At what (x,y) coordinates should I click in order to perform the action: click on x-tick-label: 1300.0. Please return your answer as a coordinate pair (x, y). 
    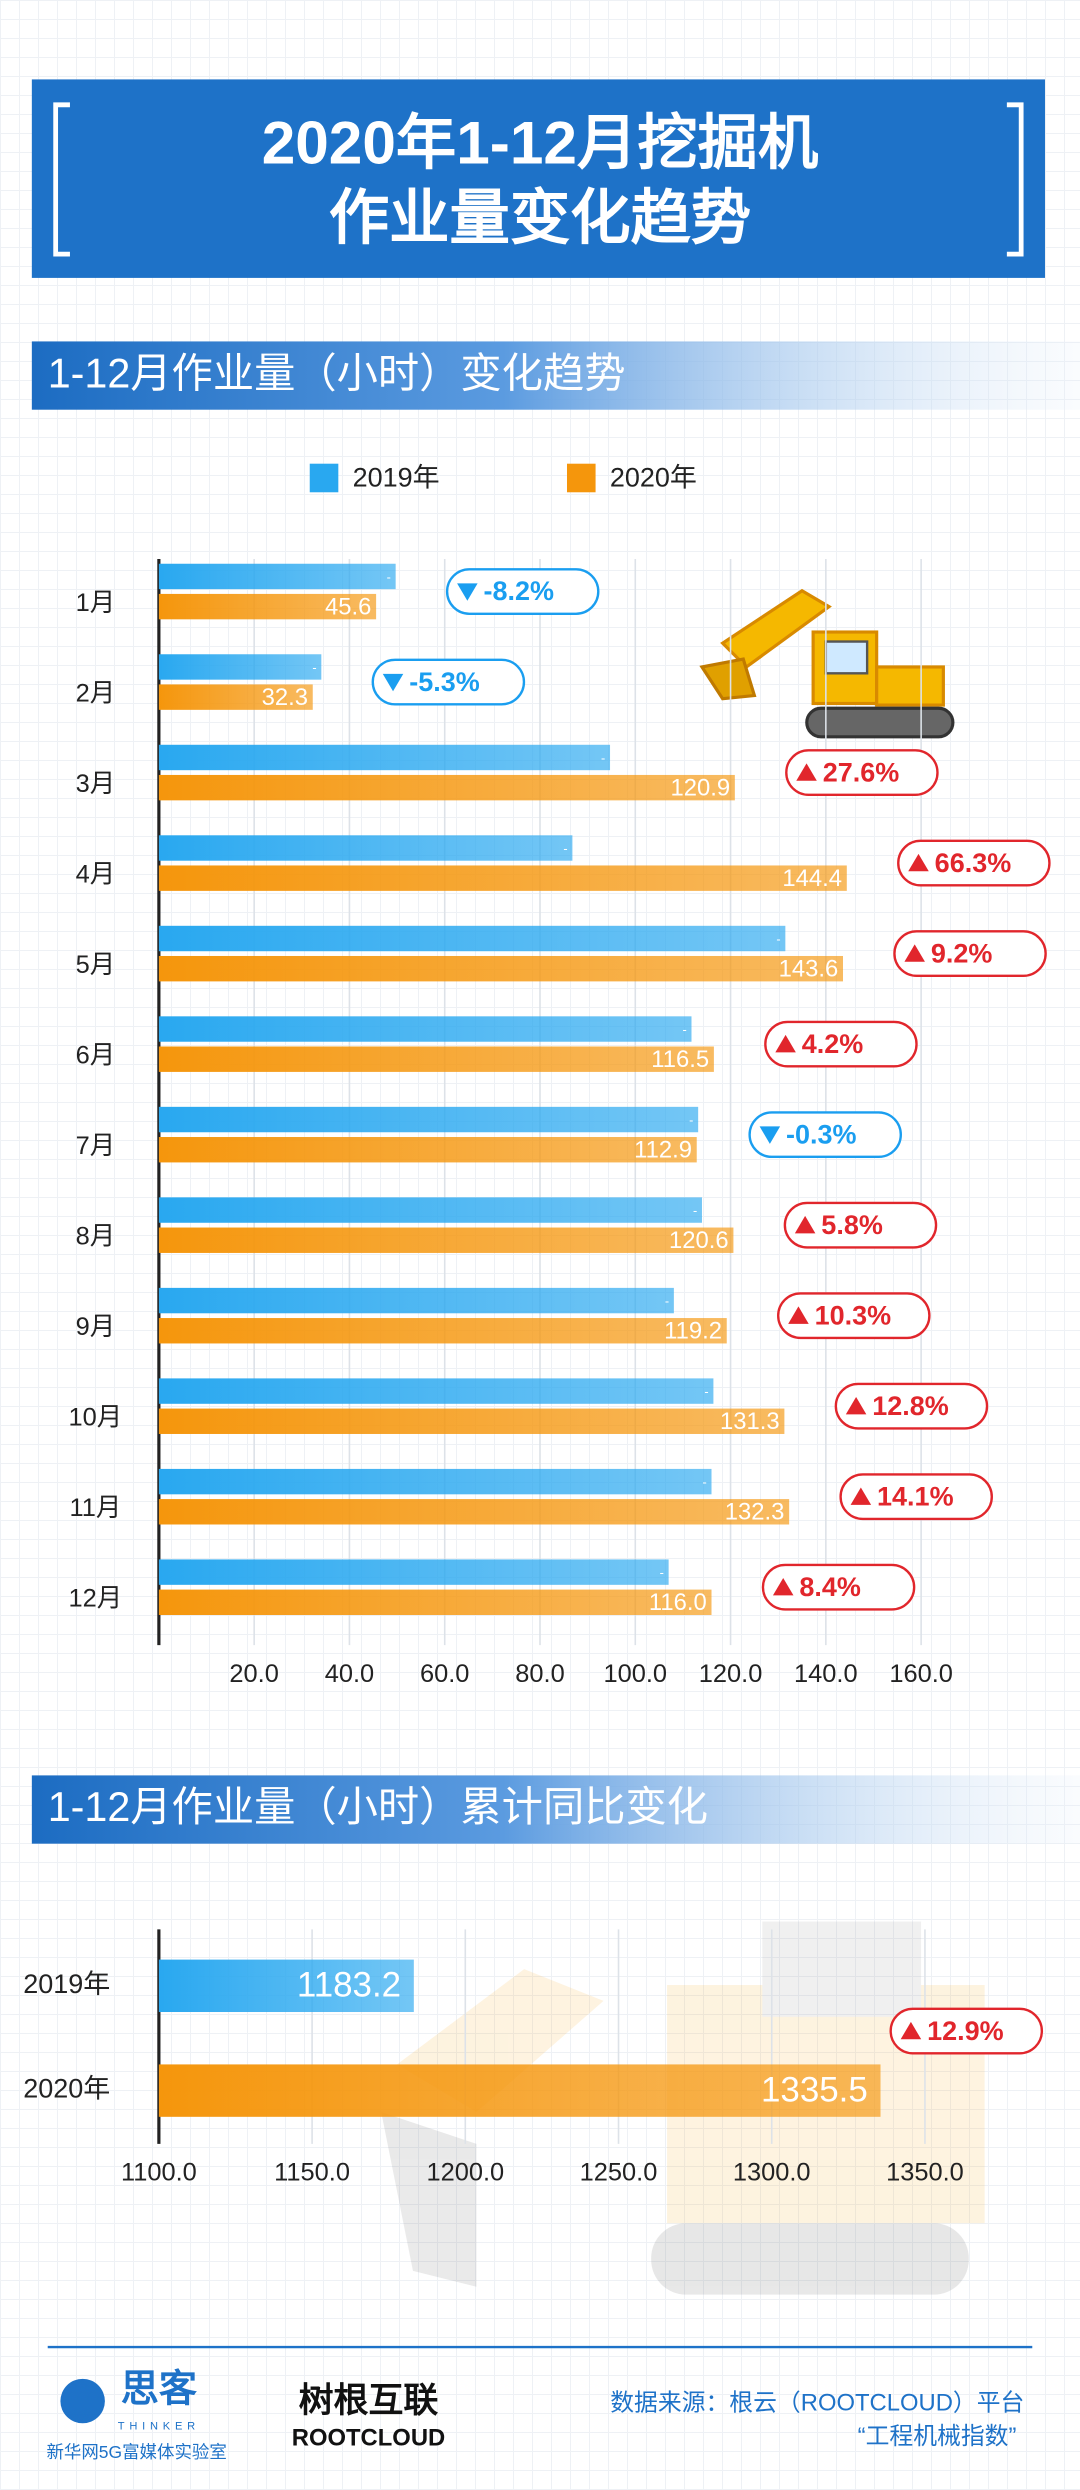
    Looking at the image, I should click on (772, 2173).